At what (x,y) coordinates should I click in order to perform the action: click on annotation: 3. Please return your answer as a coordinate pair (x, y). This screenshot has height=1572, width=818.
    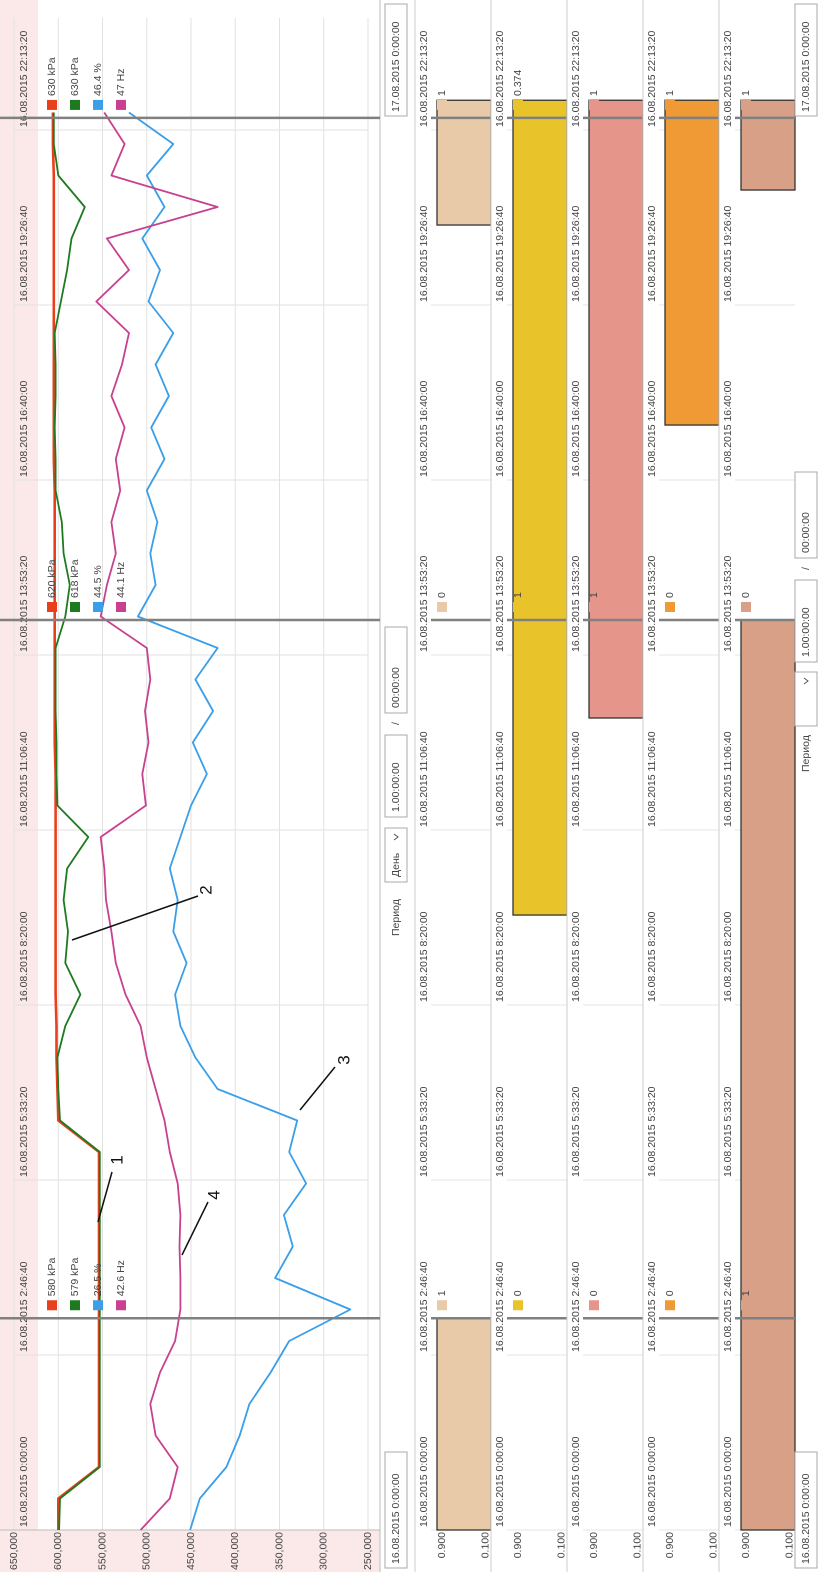
    Looking at the image, I should click on (343, 1059).